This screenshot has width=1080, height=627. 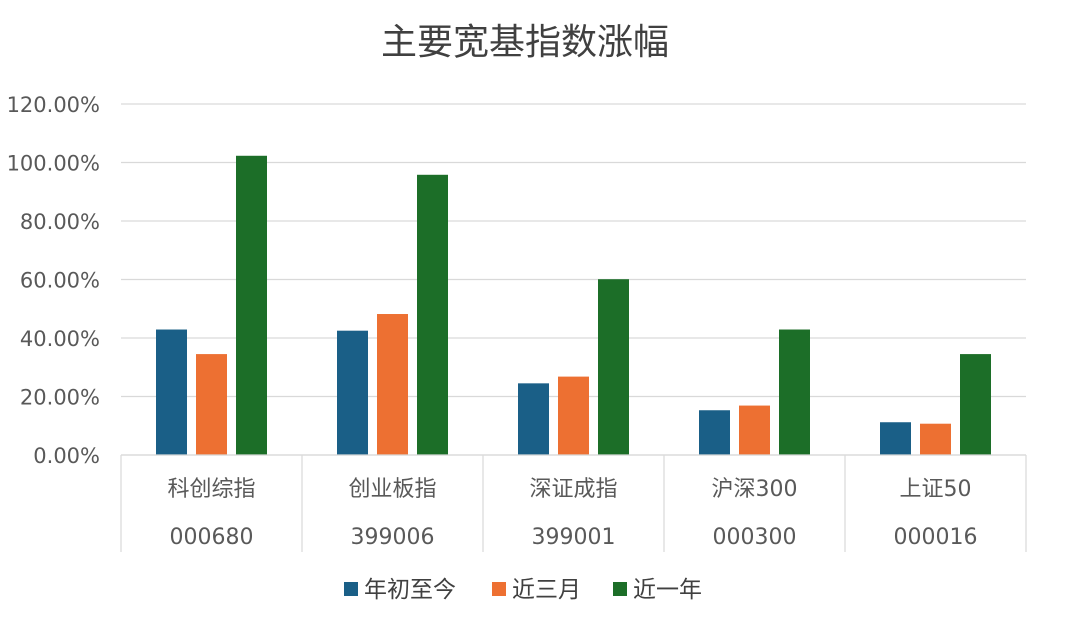 I want to click on y-tick-label: 40.00%, so click(x=60, y=339).